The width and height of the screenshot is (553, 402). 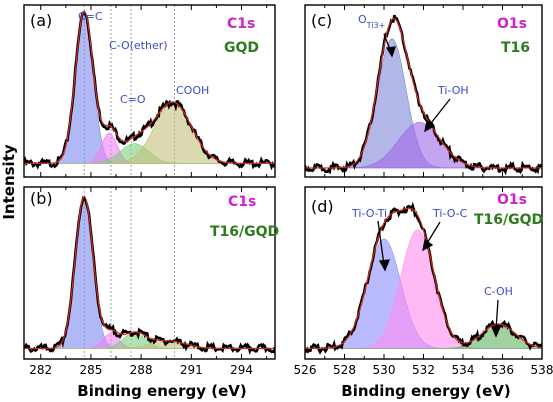 What do you see at coordinates (430, 126) in the screenshot?
I see `arrow-ti-oh-head` at bounding box center [430, 126].